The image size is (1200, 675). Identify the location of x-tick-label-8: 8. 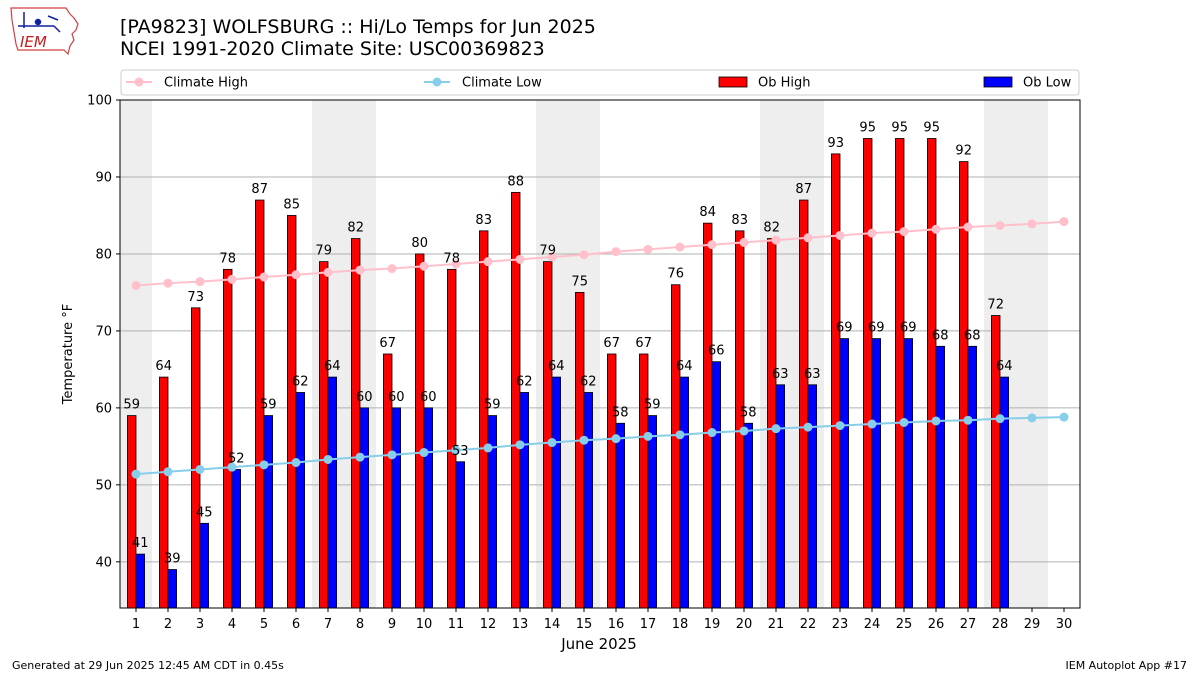
(360, 624).